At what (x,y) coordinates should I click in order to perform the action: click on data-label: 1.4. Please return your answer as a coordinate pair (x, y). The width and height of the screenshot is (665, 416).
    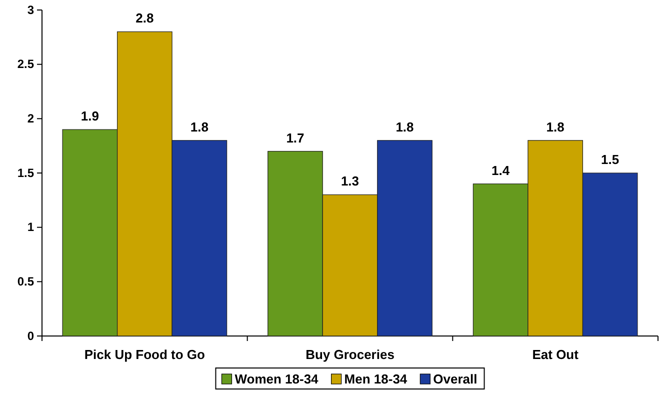
    Looking at the image, I should click on (501, 170).